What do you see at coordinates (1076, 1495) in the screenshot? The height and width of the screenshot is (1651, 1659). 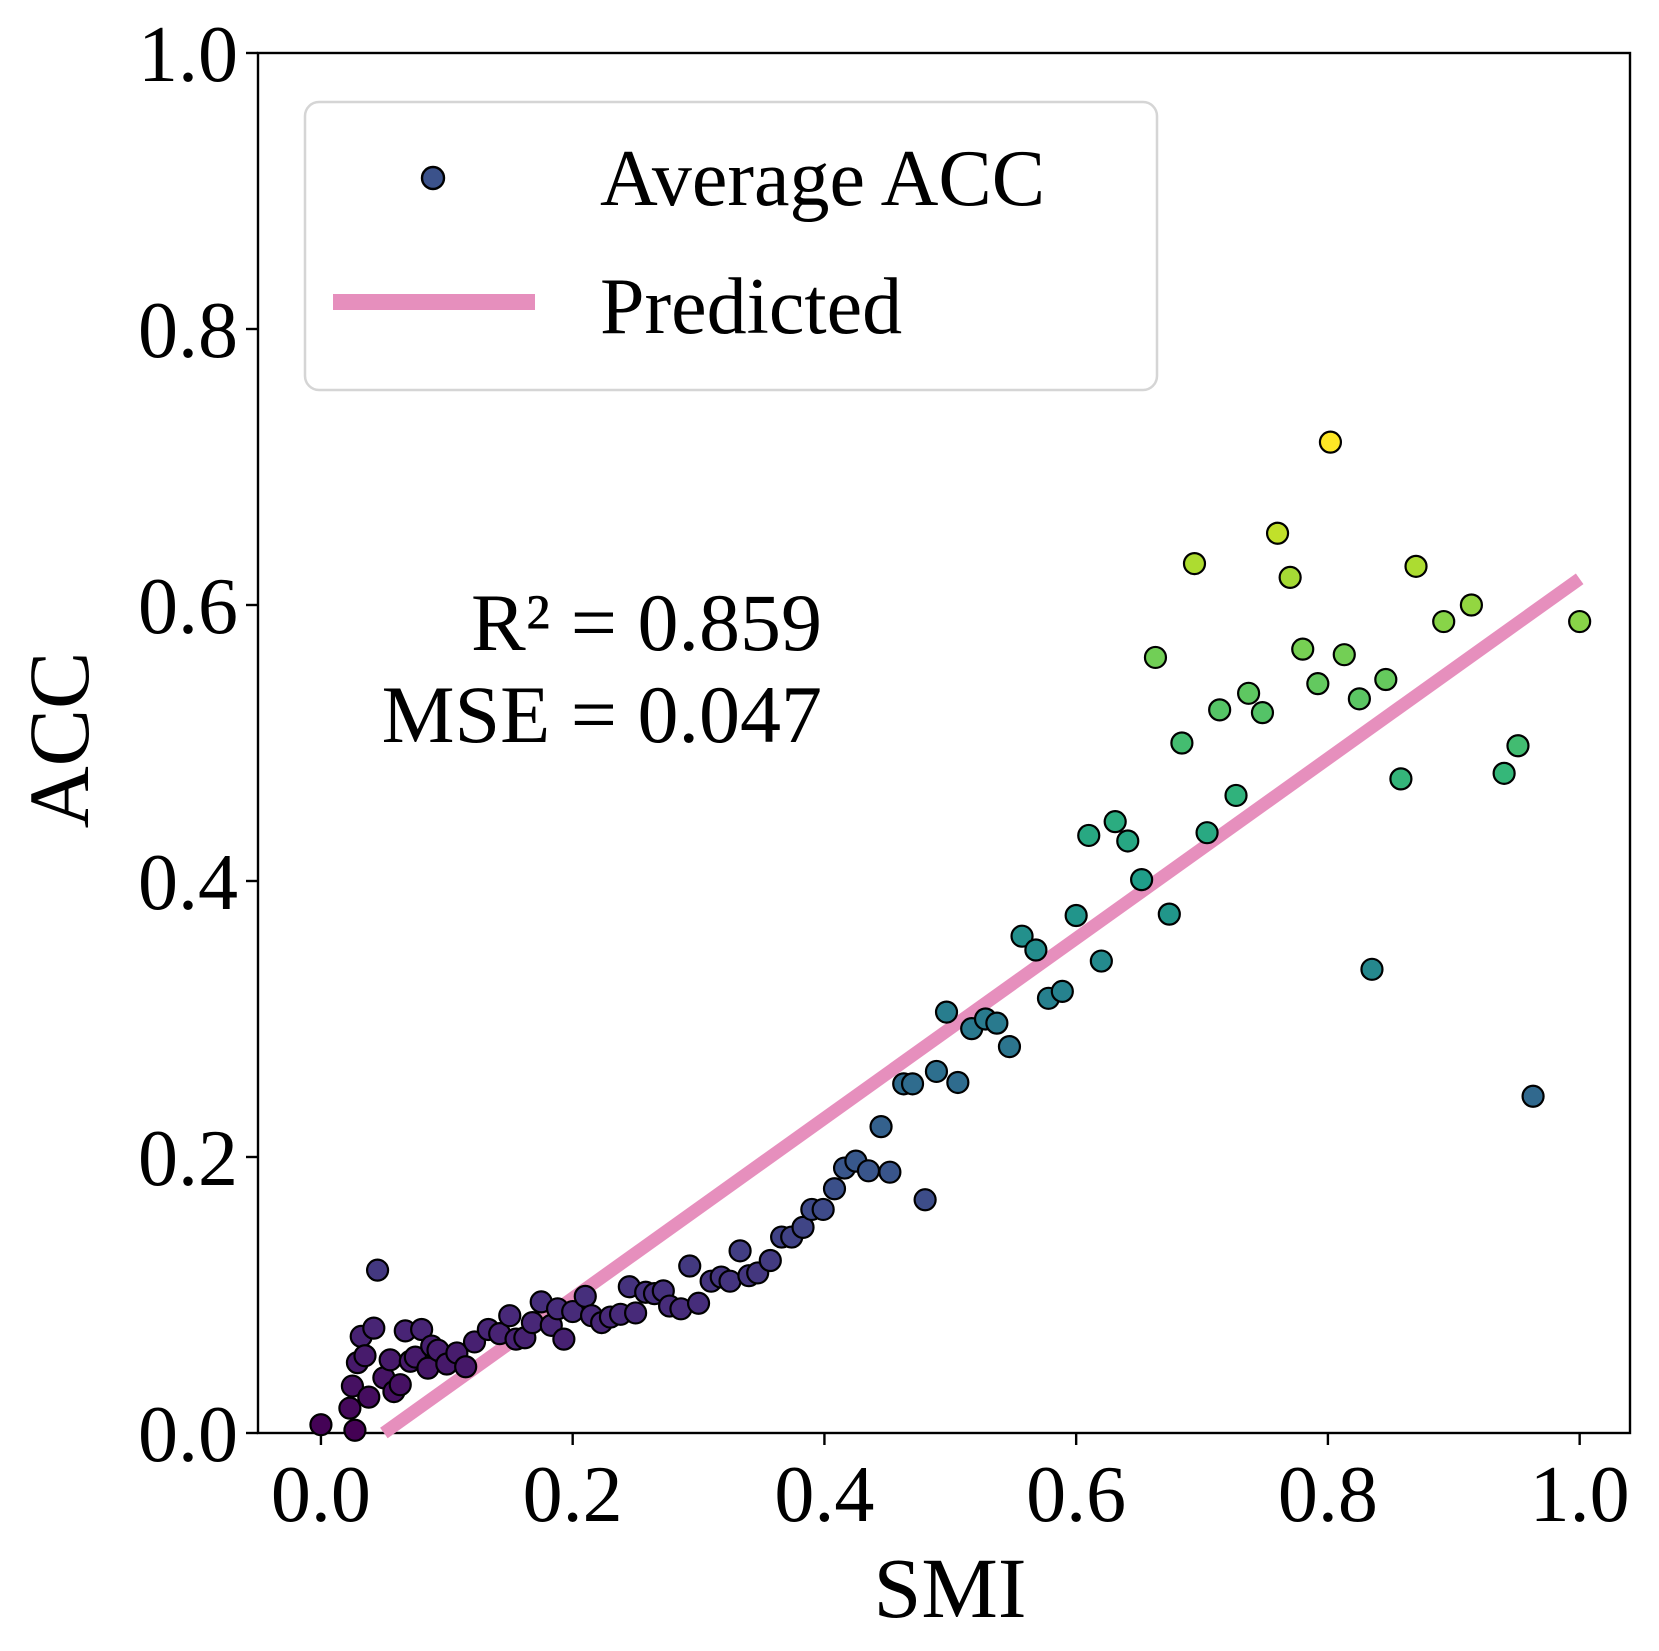 I see `x-tick-label: 0.6` at bounding box center [1076, 1495].